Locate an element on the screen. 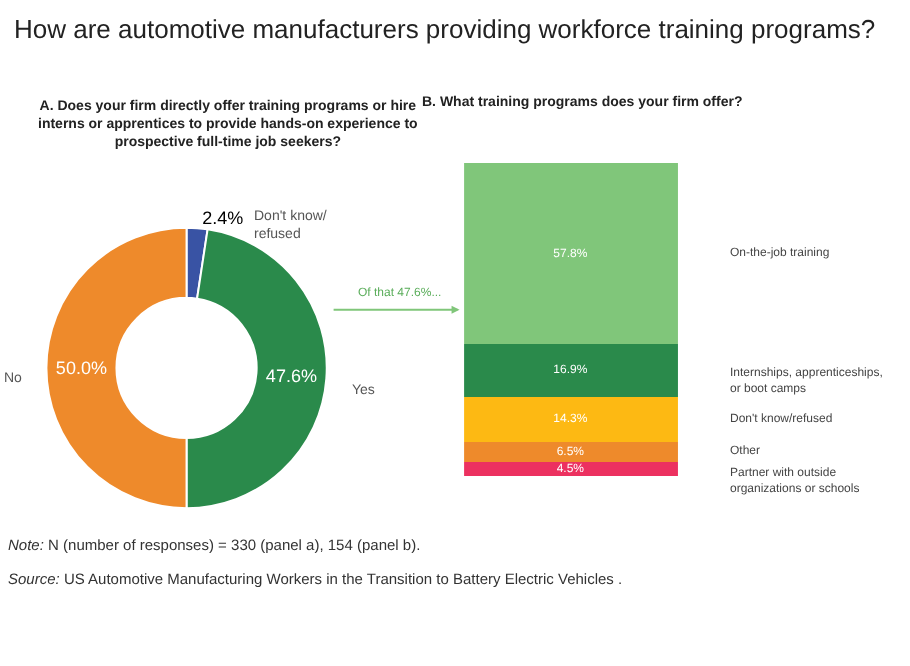 The height and width of the screenshot is (666, 910). data-label: 2.4% is located at coordinates (223, 218).